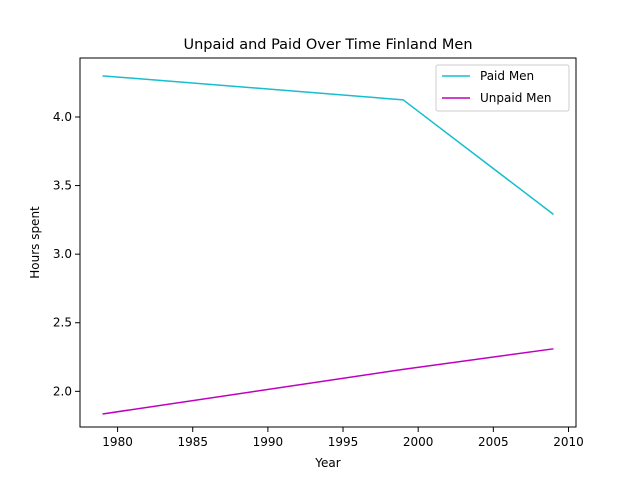  I want to click on y-tick-label: 4.0, so click(62, 117).